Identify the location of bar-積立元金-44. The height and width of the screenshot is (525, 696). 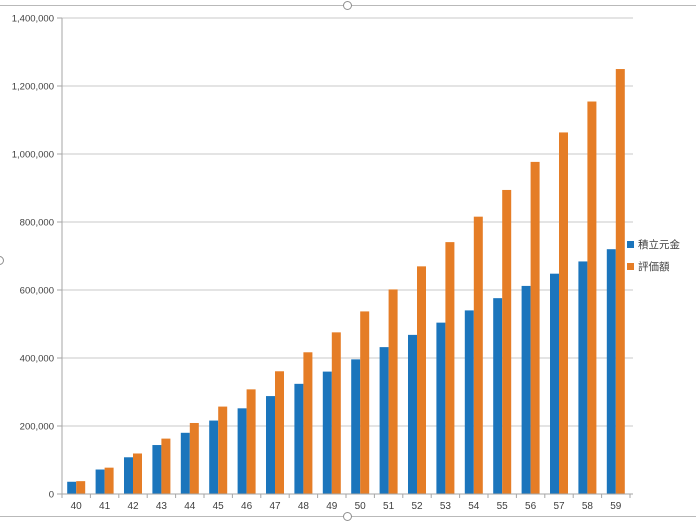
(185, 463).